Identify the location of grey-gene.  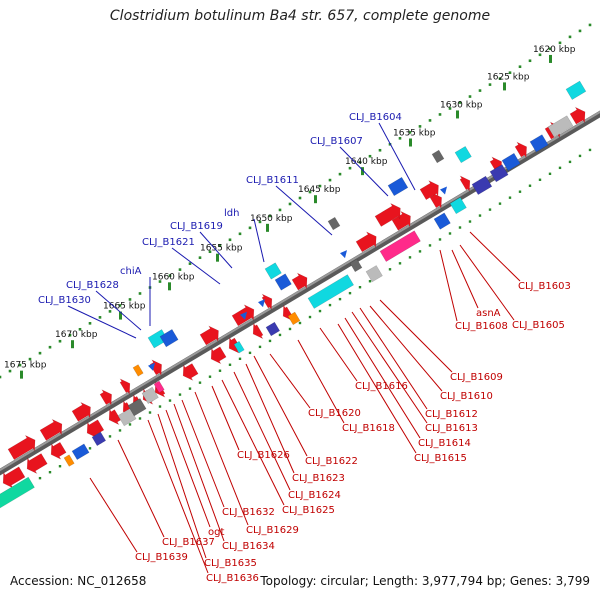
(438, 156).